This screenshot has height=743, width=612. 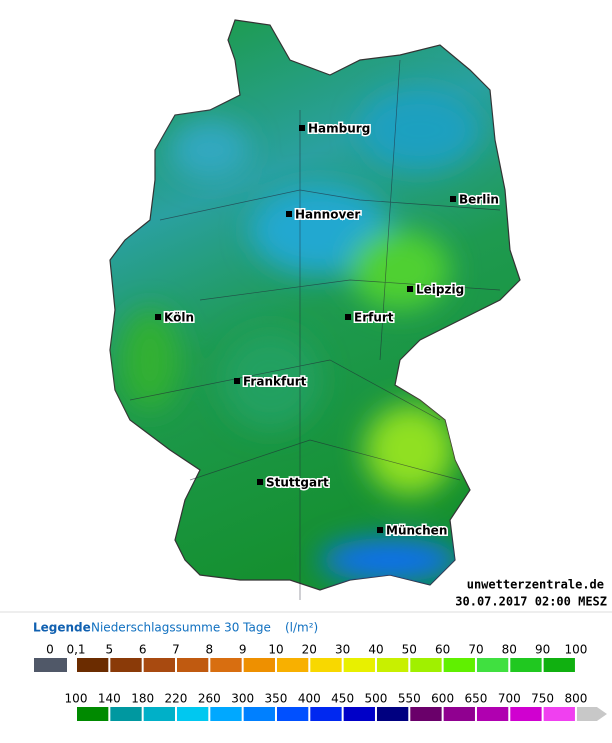 What do you see at coordinates (209, 650) in the screenshot?
I see `legend-label: 8` at bounding box center [209, 650].